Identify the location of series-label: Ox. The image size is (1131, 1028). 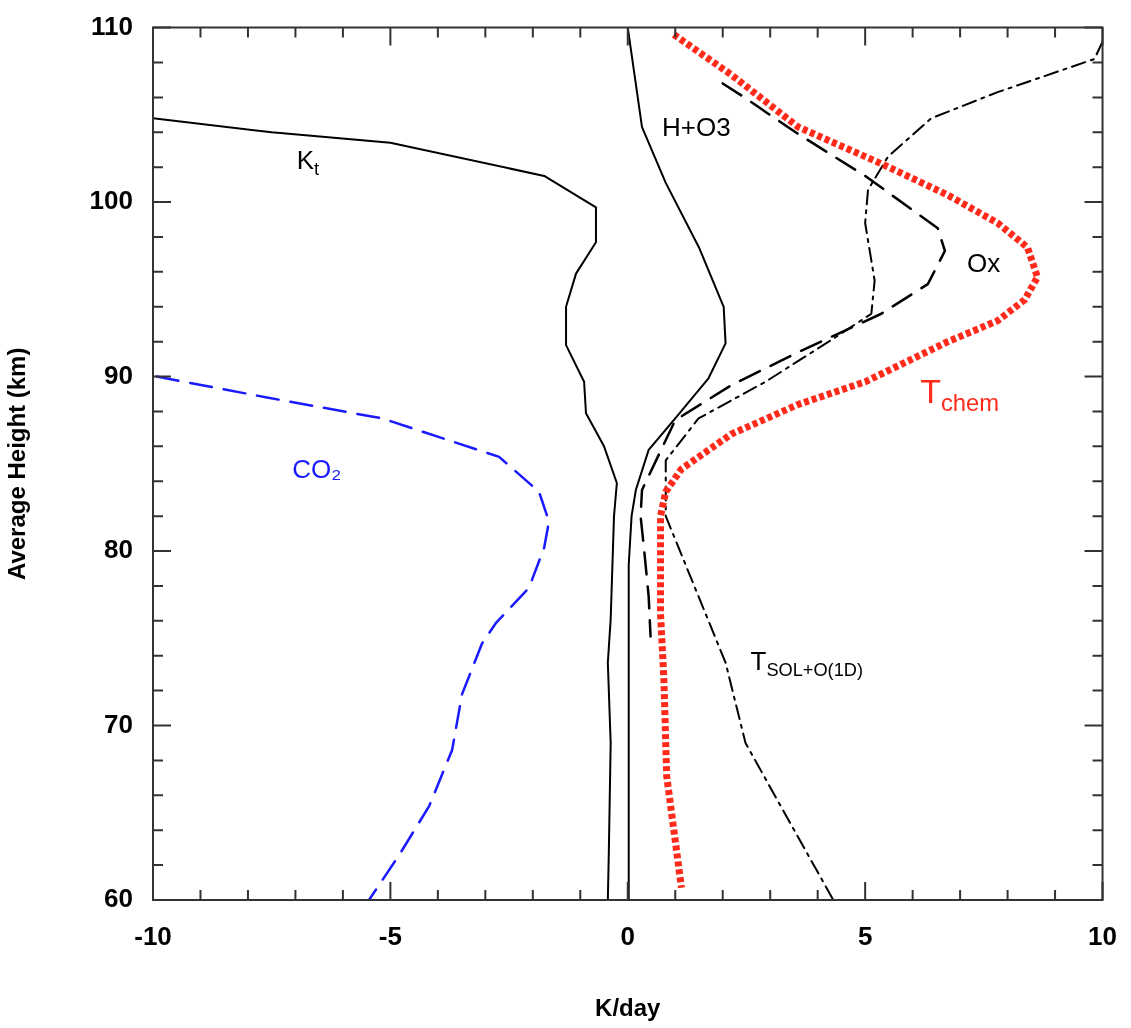
(983, 263).